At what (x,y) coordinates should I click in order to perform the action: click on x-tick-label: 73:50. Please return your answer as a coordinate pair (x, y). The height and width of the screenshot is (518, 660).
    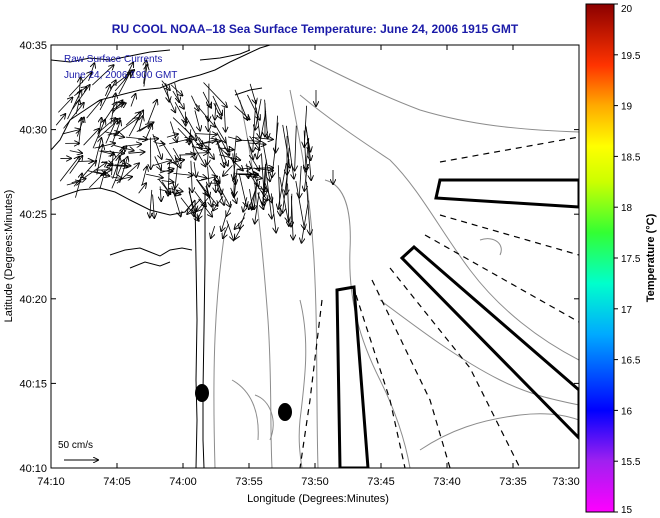
    Looking at the image, I should click on (315, 482).